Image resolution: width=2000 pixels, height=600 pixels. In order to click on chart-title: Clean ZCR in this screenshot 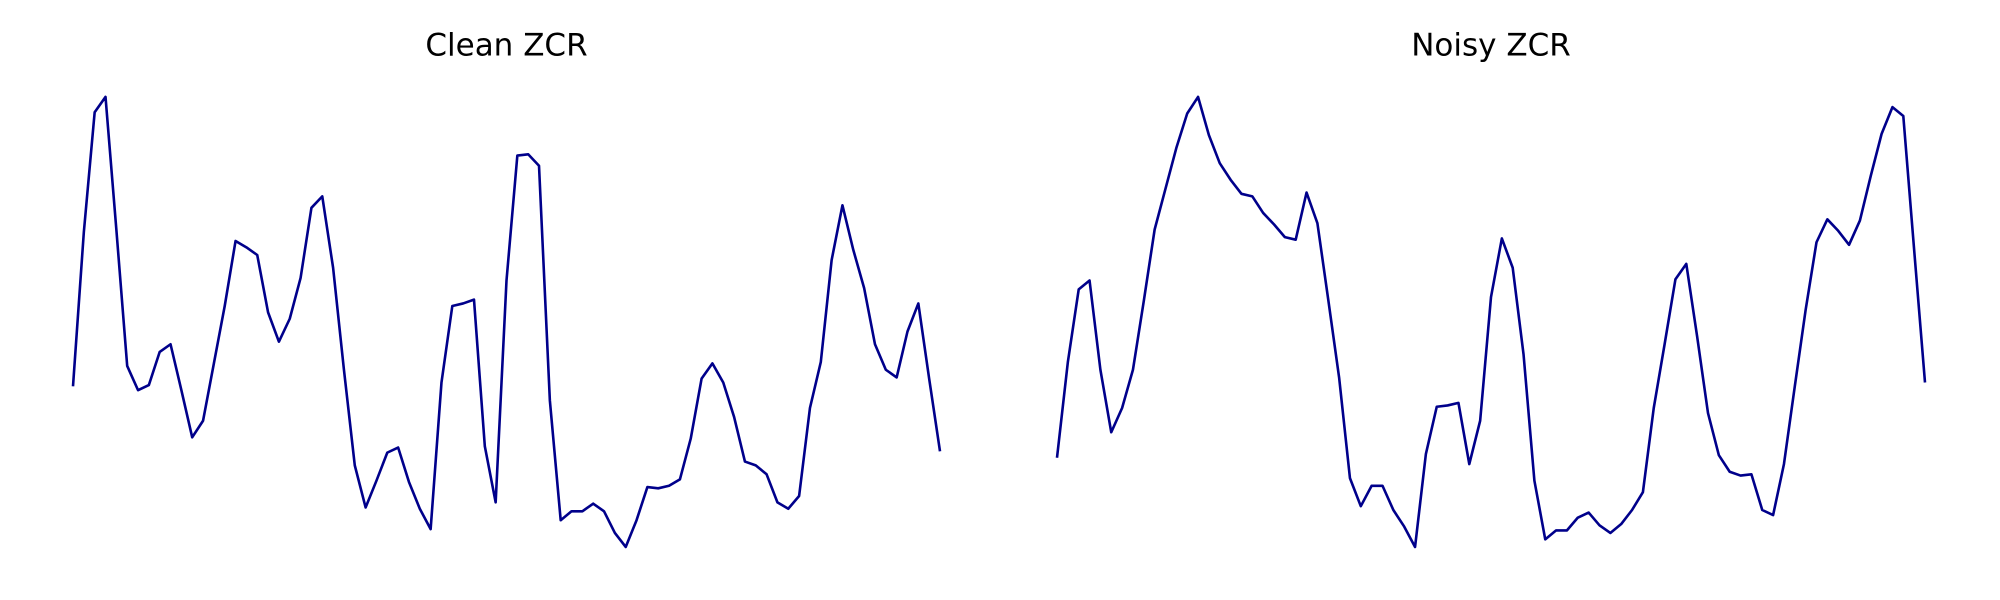, I will do `click(506, 46)`.